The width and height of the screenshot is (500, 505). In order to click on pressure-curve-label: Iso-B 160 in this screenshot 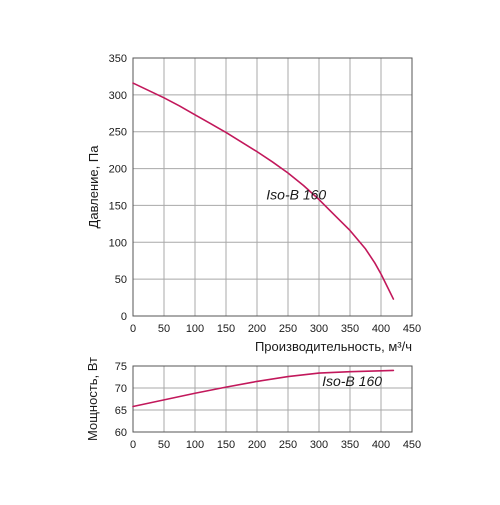, I will do `click(296, 195)`.